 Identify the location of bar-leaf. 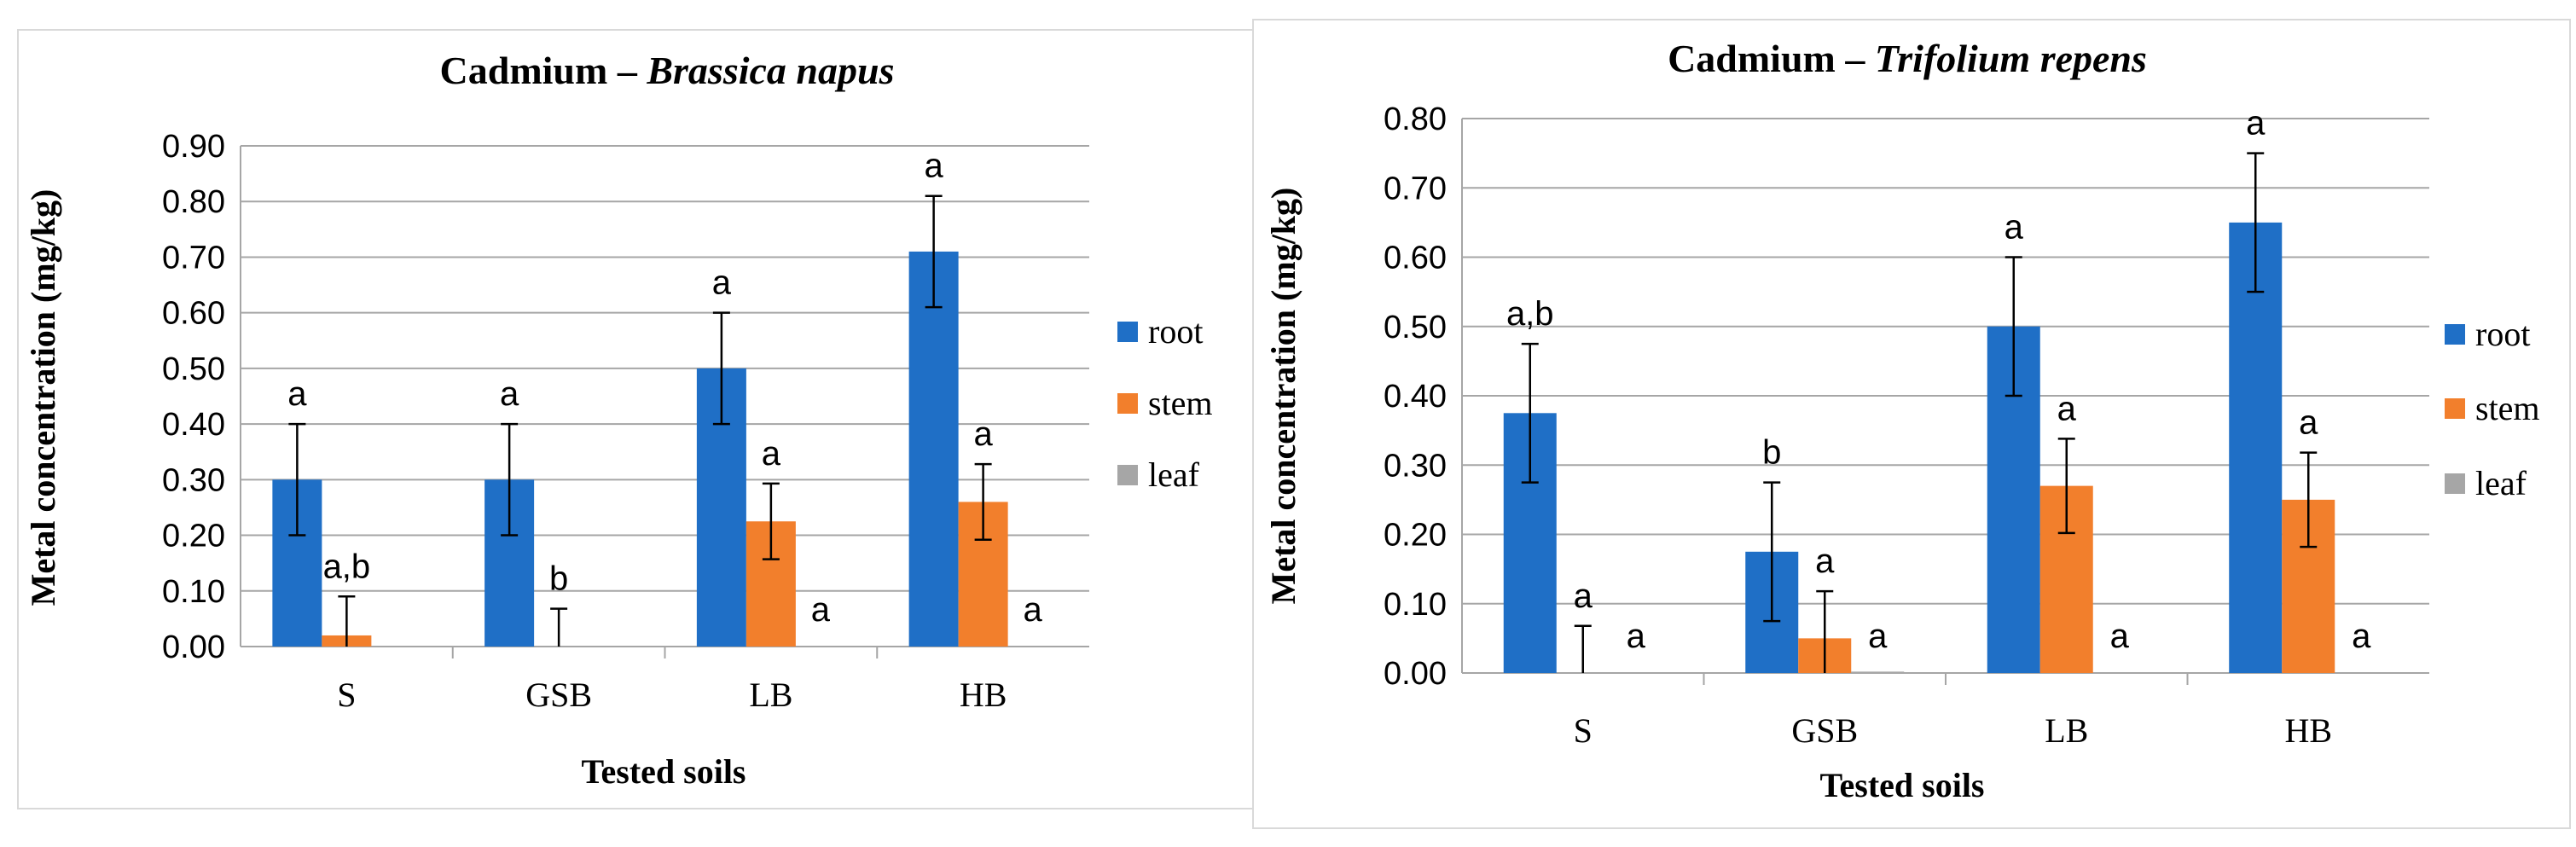
(1878, 672).